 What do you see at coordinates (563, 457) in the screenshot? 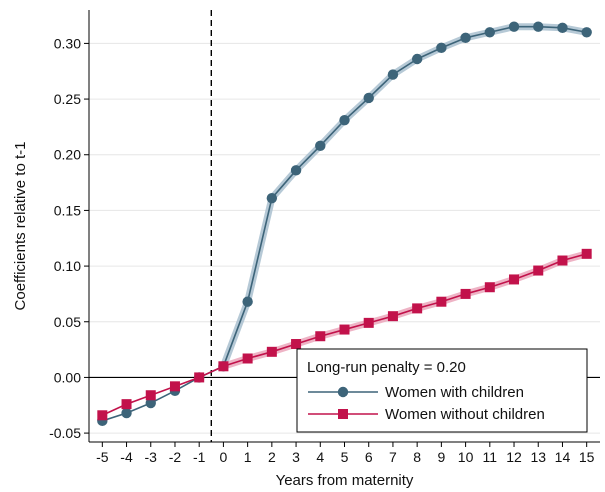
I see `x-tick-label: 14` at bounding box center [563, 457].